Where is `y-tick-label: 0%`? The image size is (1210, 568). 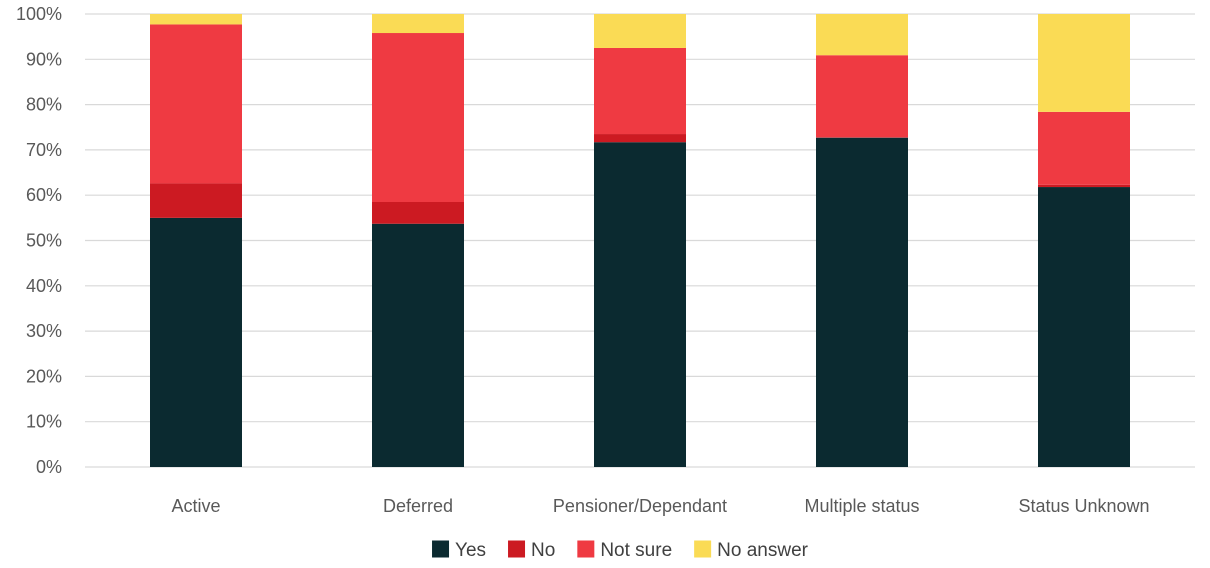 y-tick-label: 0% is located at coordinates (49, 467).